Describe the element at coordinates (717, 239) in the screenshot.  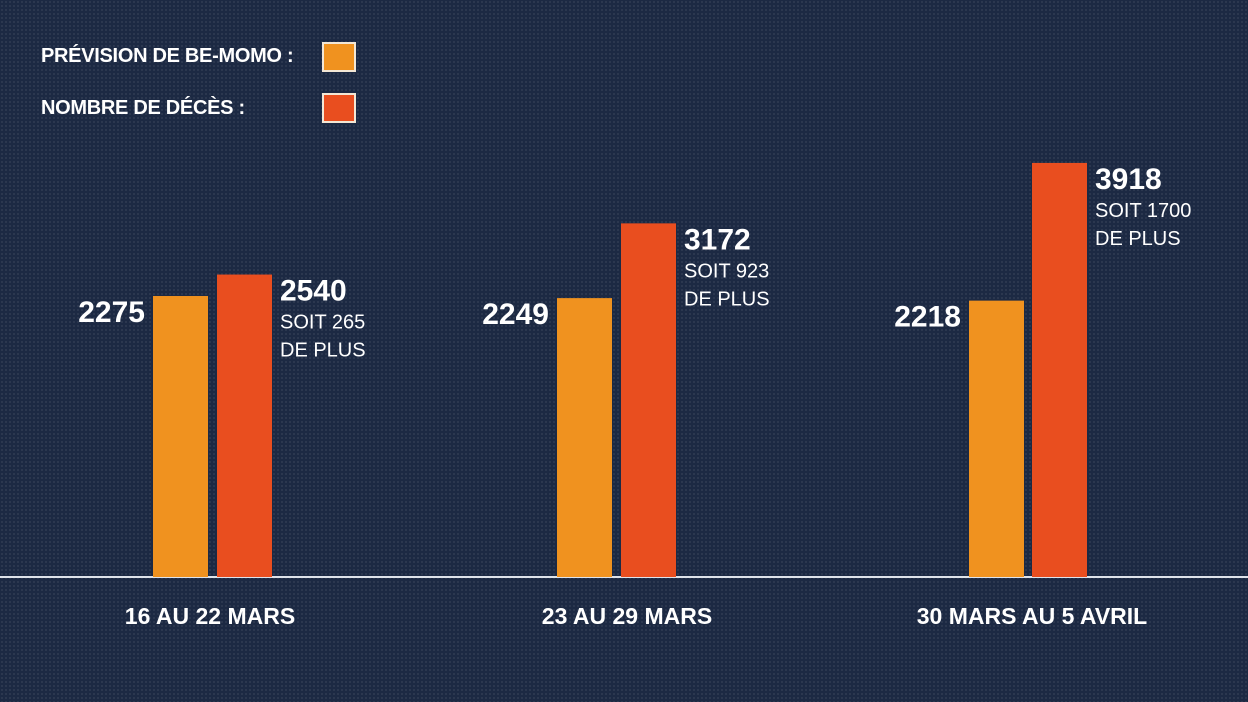
I see `data-label-deaths: 3172` at that location.